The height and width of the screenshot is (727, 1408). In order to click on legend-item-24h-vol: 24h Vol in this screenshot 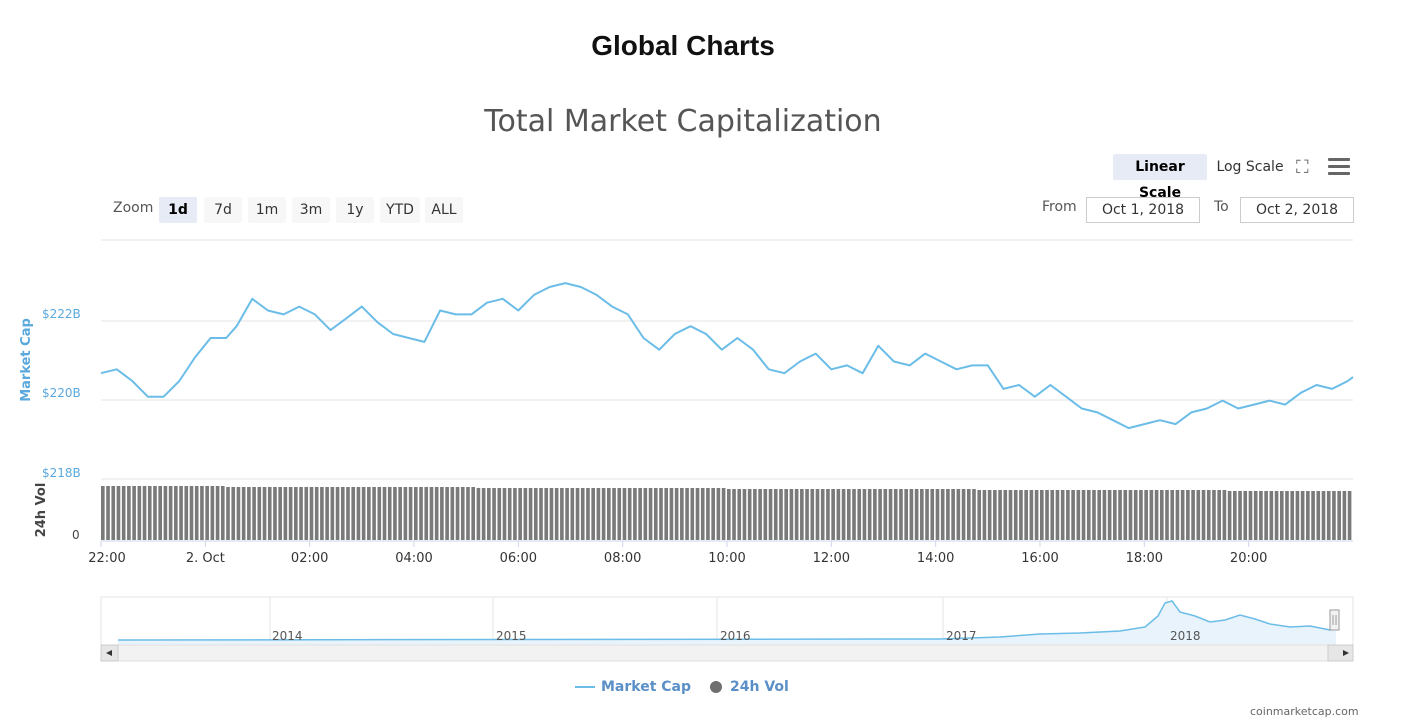, I will do `click(749, 687)`.